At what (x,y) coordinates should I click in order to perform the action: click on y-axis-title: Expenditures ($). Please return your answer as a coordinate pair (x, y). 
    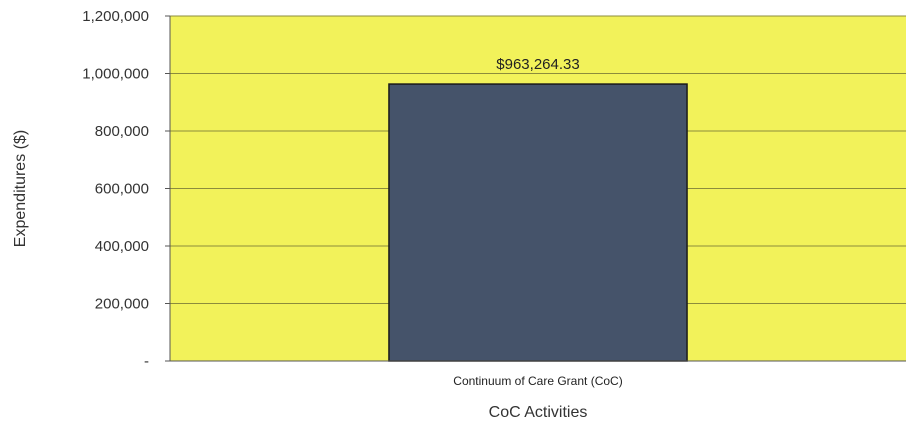
    Looking at the image, I should click on (20, 188).